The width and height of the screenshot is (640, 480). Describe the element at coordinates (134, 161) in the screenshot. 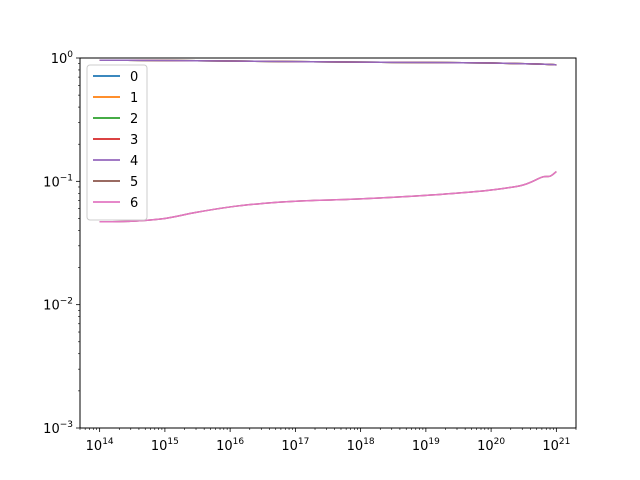

I see `legend-label-4: 4` at that location.